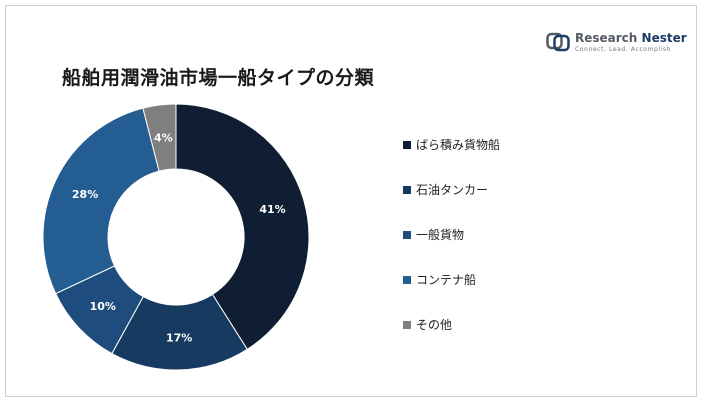 The width and height of the screenshot is (704, 404). Describe the element at coordinates (272, 209) in the screenshot. I see `slice-label-1: 41%` at that location.